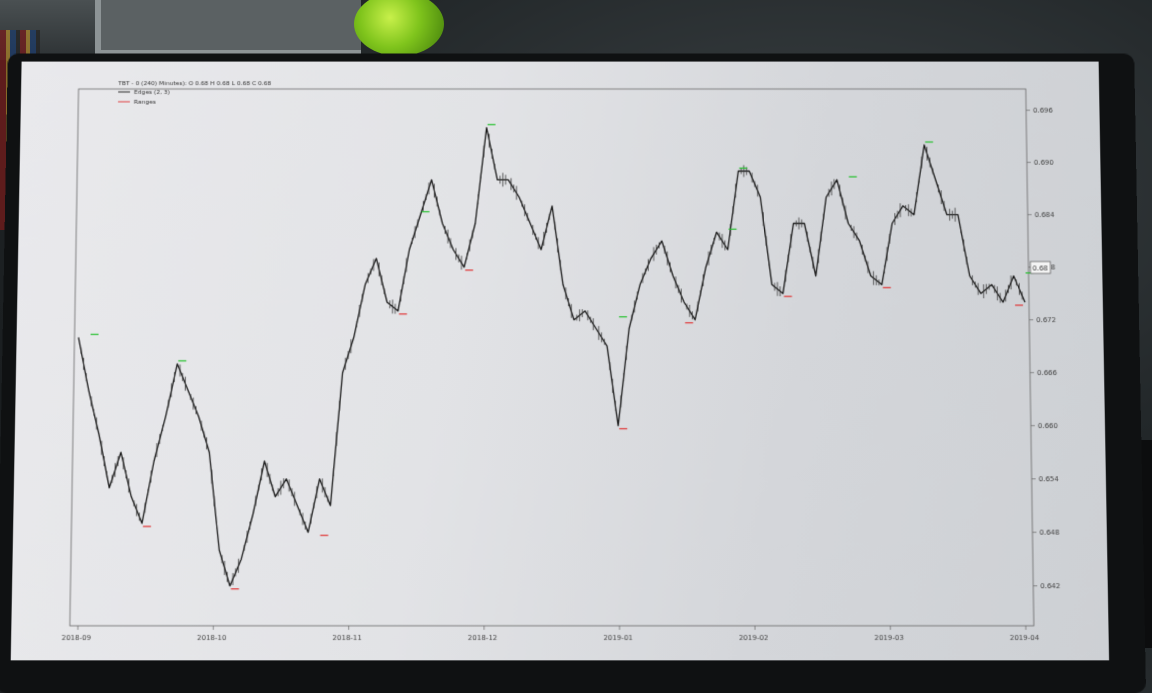 The height and width of the screenshot is (693, 1152). What do you see at coordinates (1045, 215) in the screenshot?
I see `y-tick-label: 0.684` at bounding box center [1045, 215].